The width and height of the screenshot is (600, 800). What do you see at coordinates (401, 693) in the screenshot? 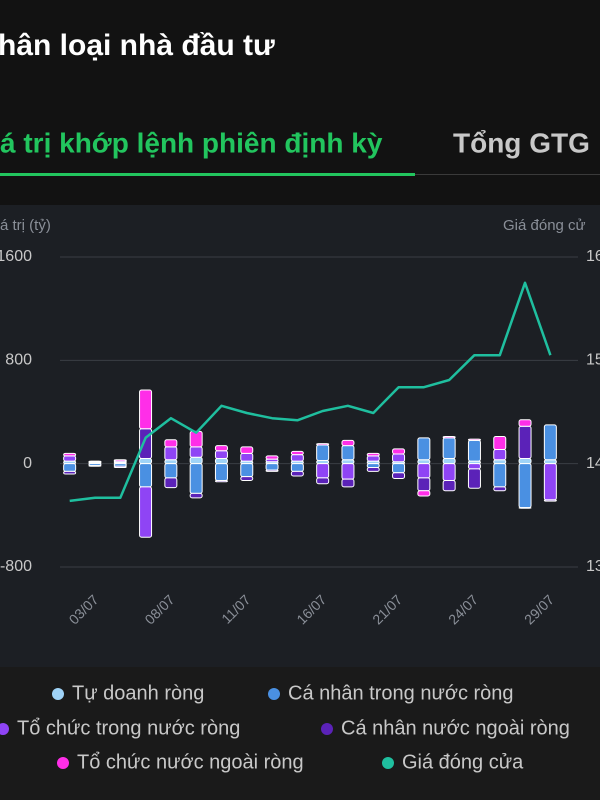
I see `legend-label: Cá nhân trong nước ròng` at bounding box center [401, 693].